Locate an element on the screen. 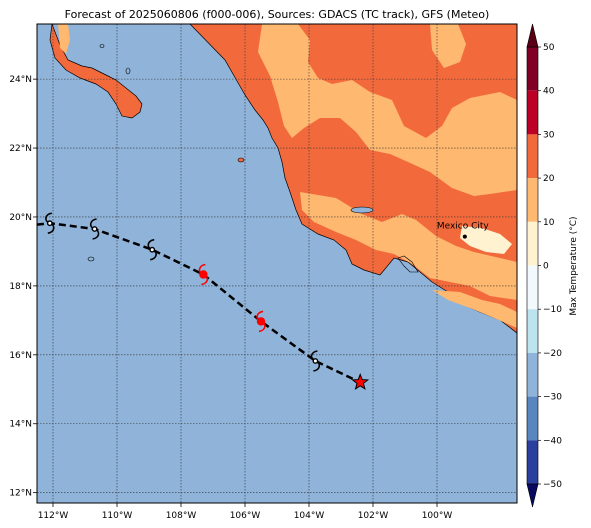 The image size is (591, 528). lat-tick-label: 22°N is located at coordinates (20, 149).